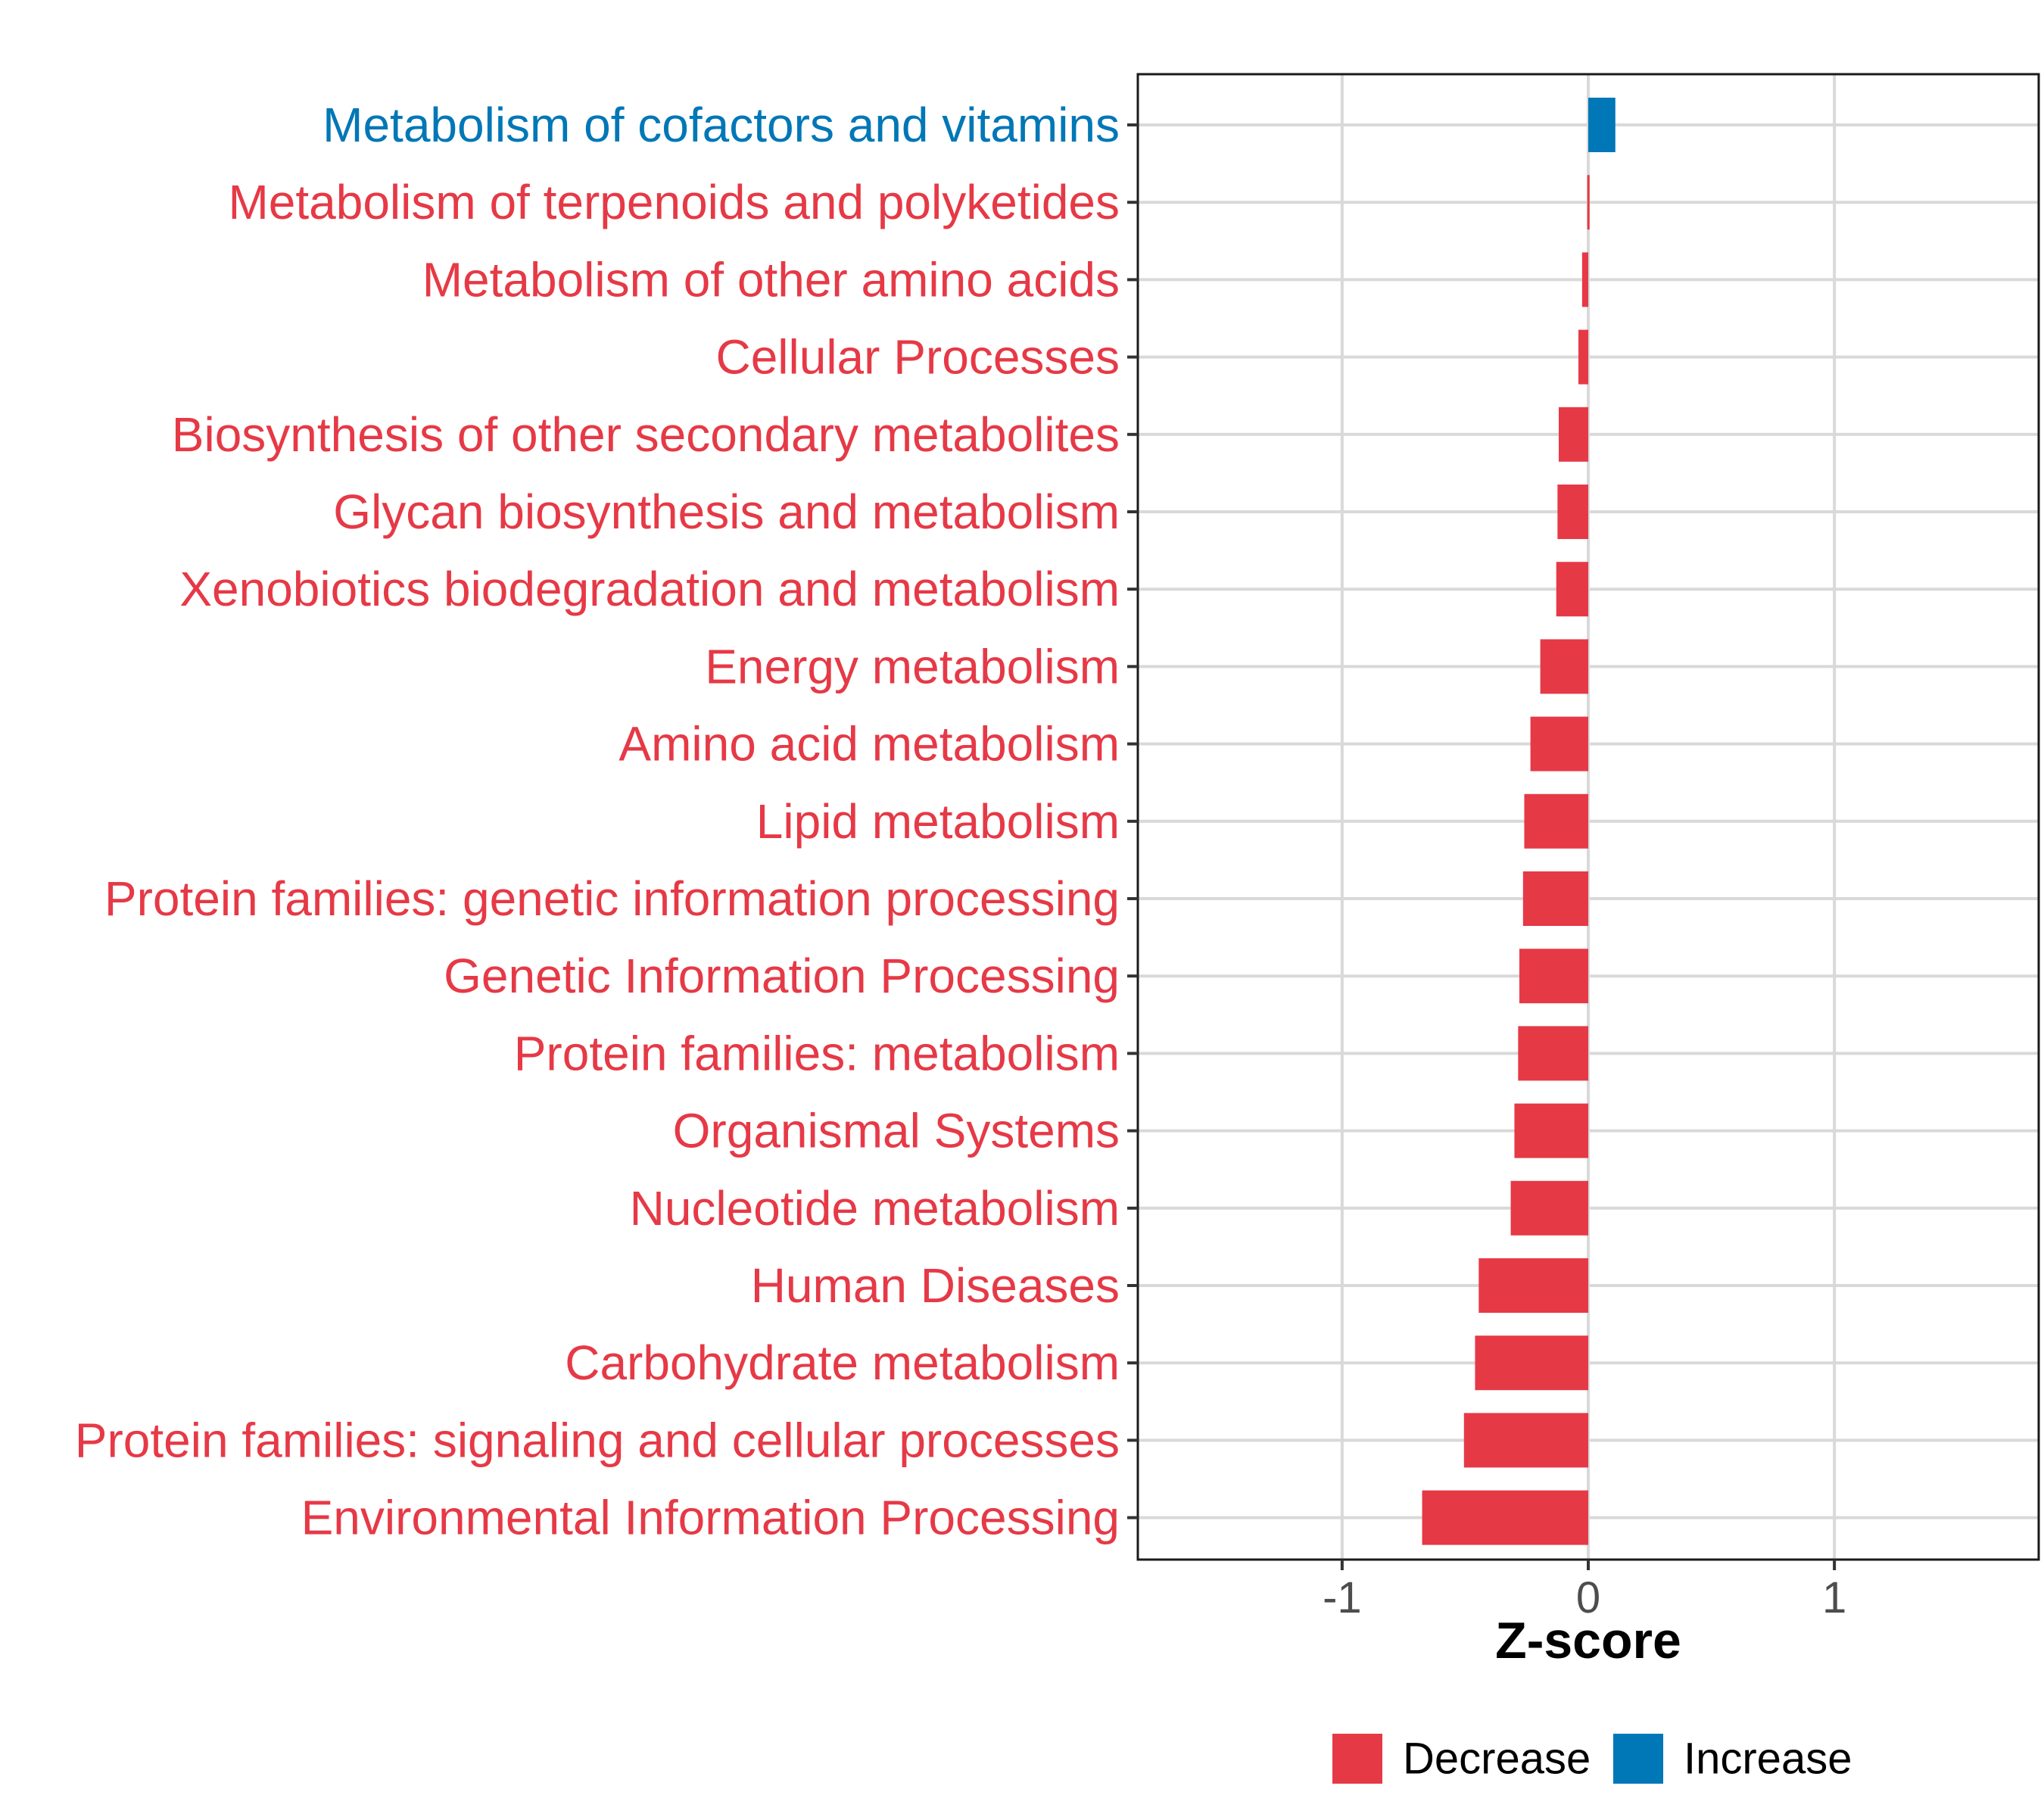 Image resolution: width=2044 pixels, height=1817 pixels. What do you see at coordinates (674, 202) in the screenshot?
I see `category-label: Metabolism of terpenoids and polyketides` at bounding box center [674, 202].